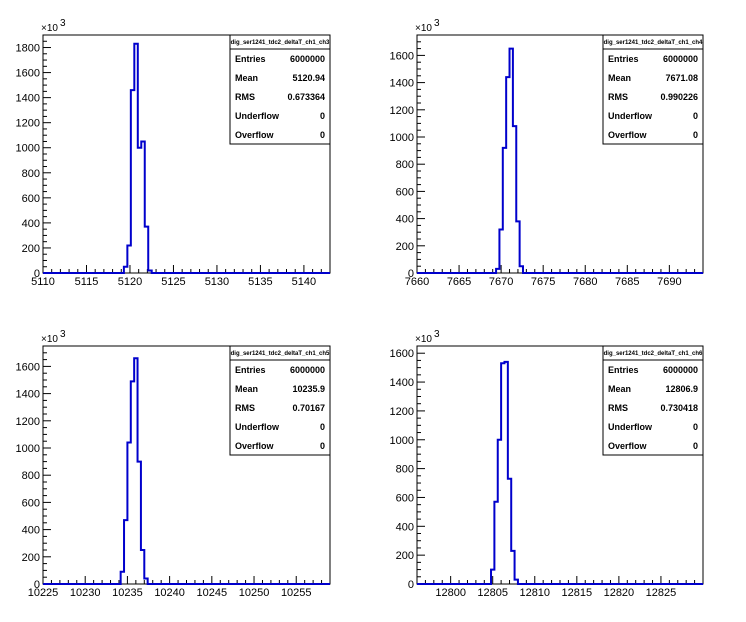 The height and width of the screenshot is (622, 746). Describe the element at coordinates (577, 593) in the screenshot. I see `x-tick-label: 12815` at that location.